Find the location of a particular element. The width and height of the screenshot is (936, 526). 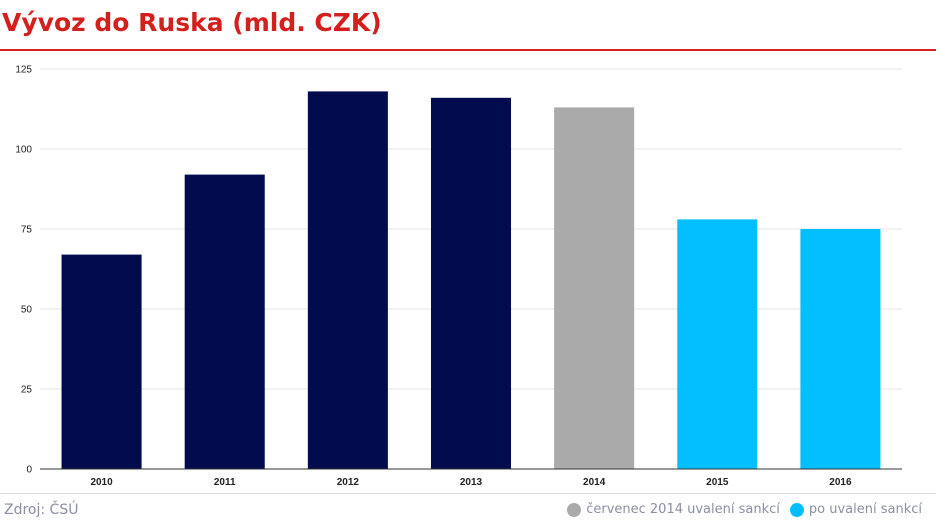

legend-label-july-2014: červenec 2014 uvalení sankcí is located at coordinates (683, 509).